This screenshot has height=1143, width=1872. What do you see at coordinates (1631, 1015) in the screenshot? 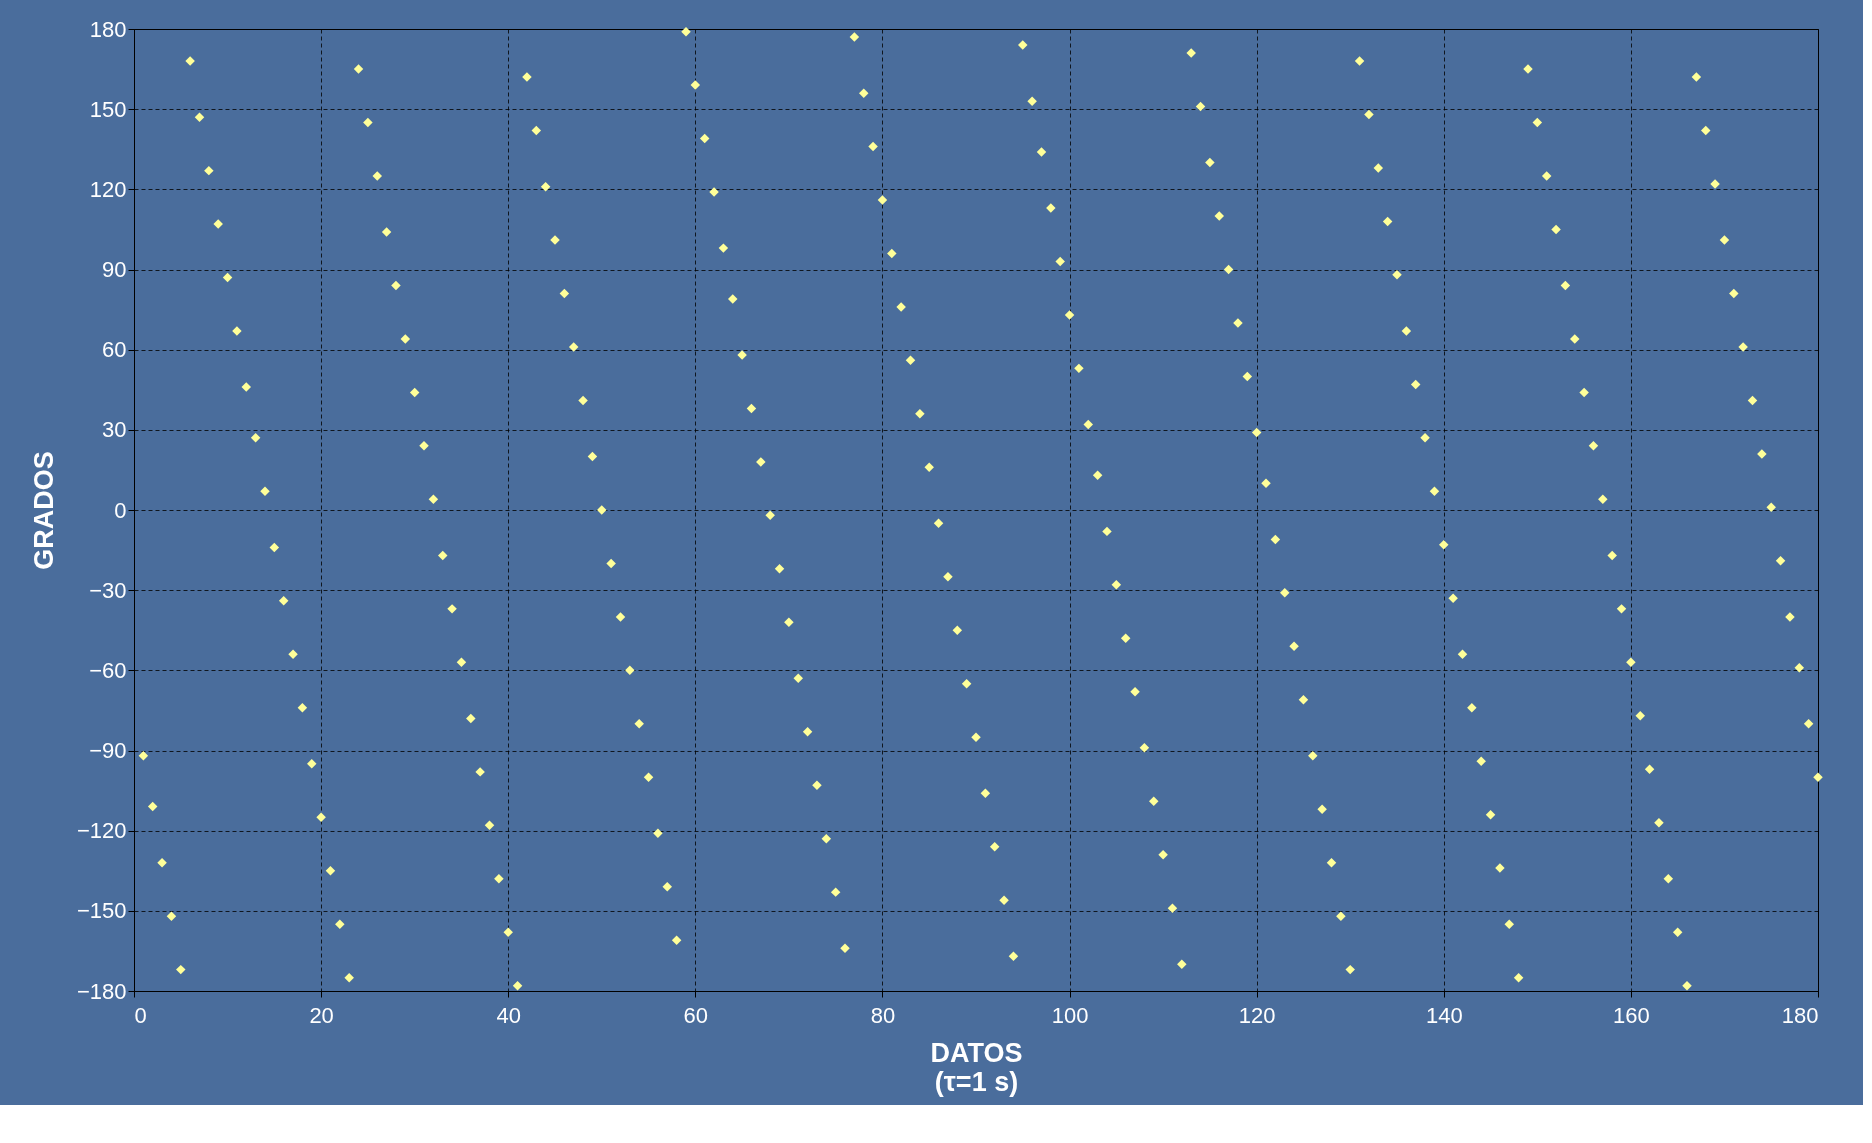
I see `x-tick-label: 160` at bounding box center [1631, 1015].